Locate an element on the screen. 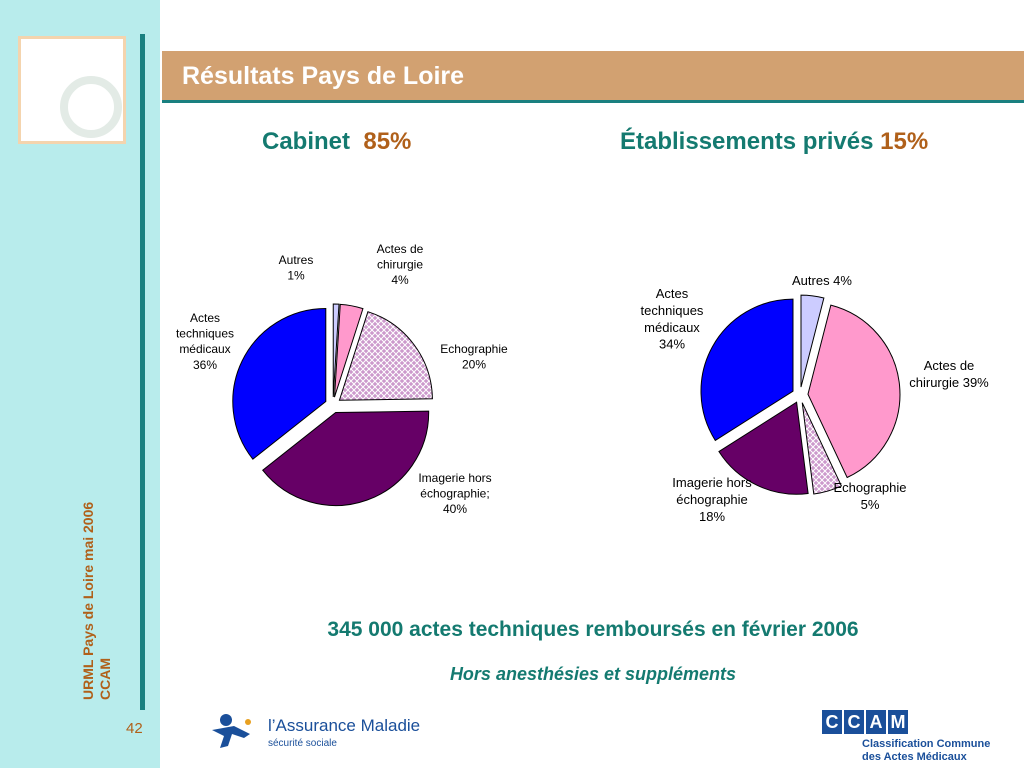 The height and width of the screenshot is (768, 1024). ccam-caption-line-1: Classification Commune is located at coordinates (926, 744).